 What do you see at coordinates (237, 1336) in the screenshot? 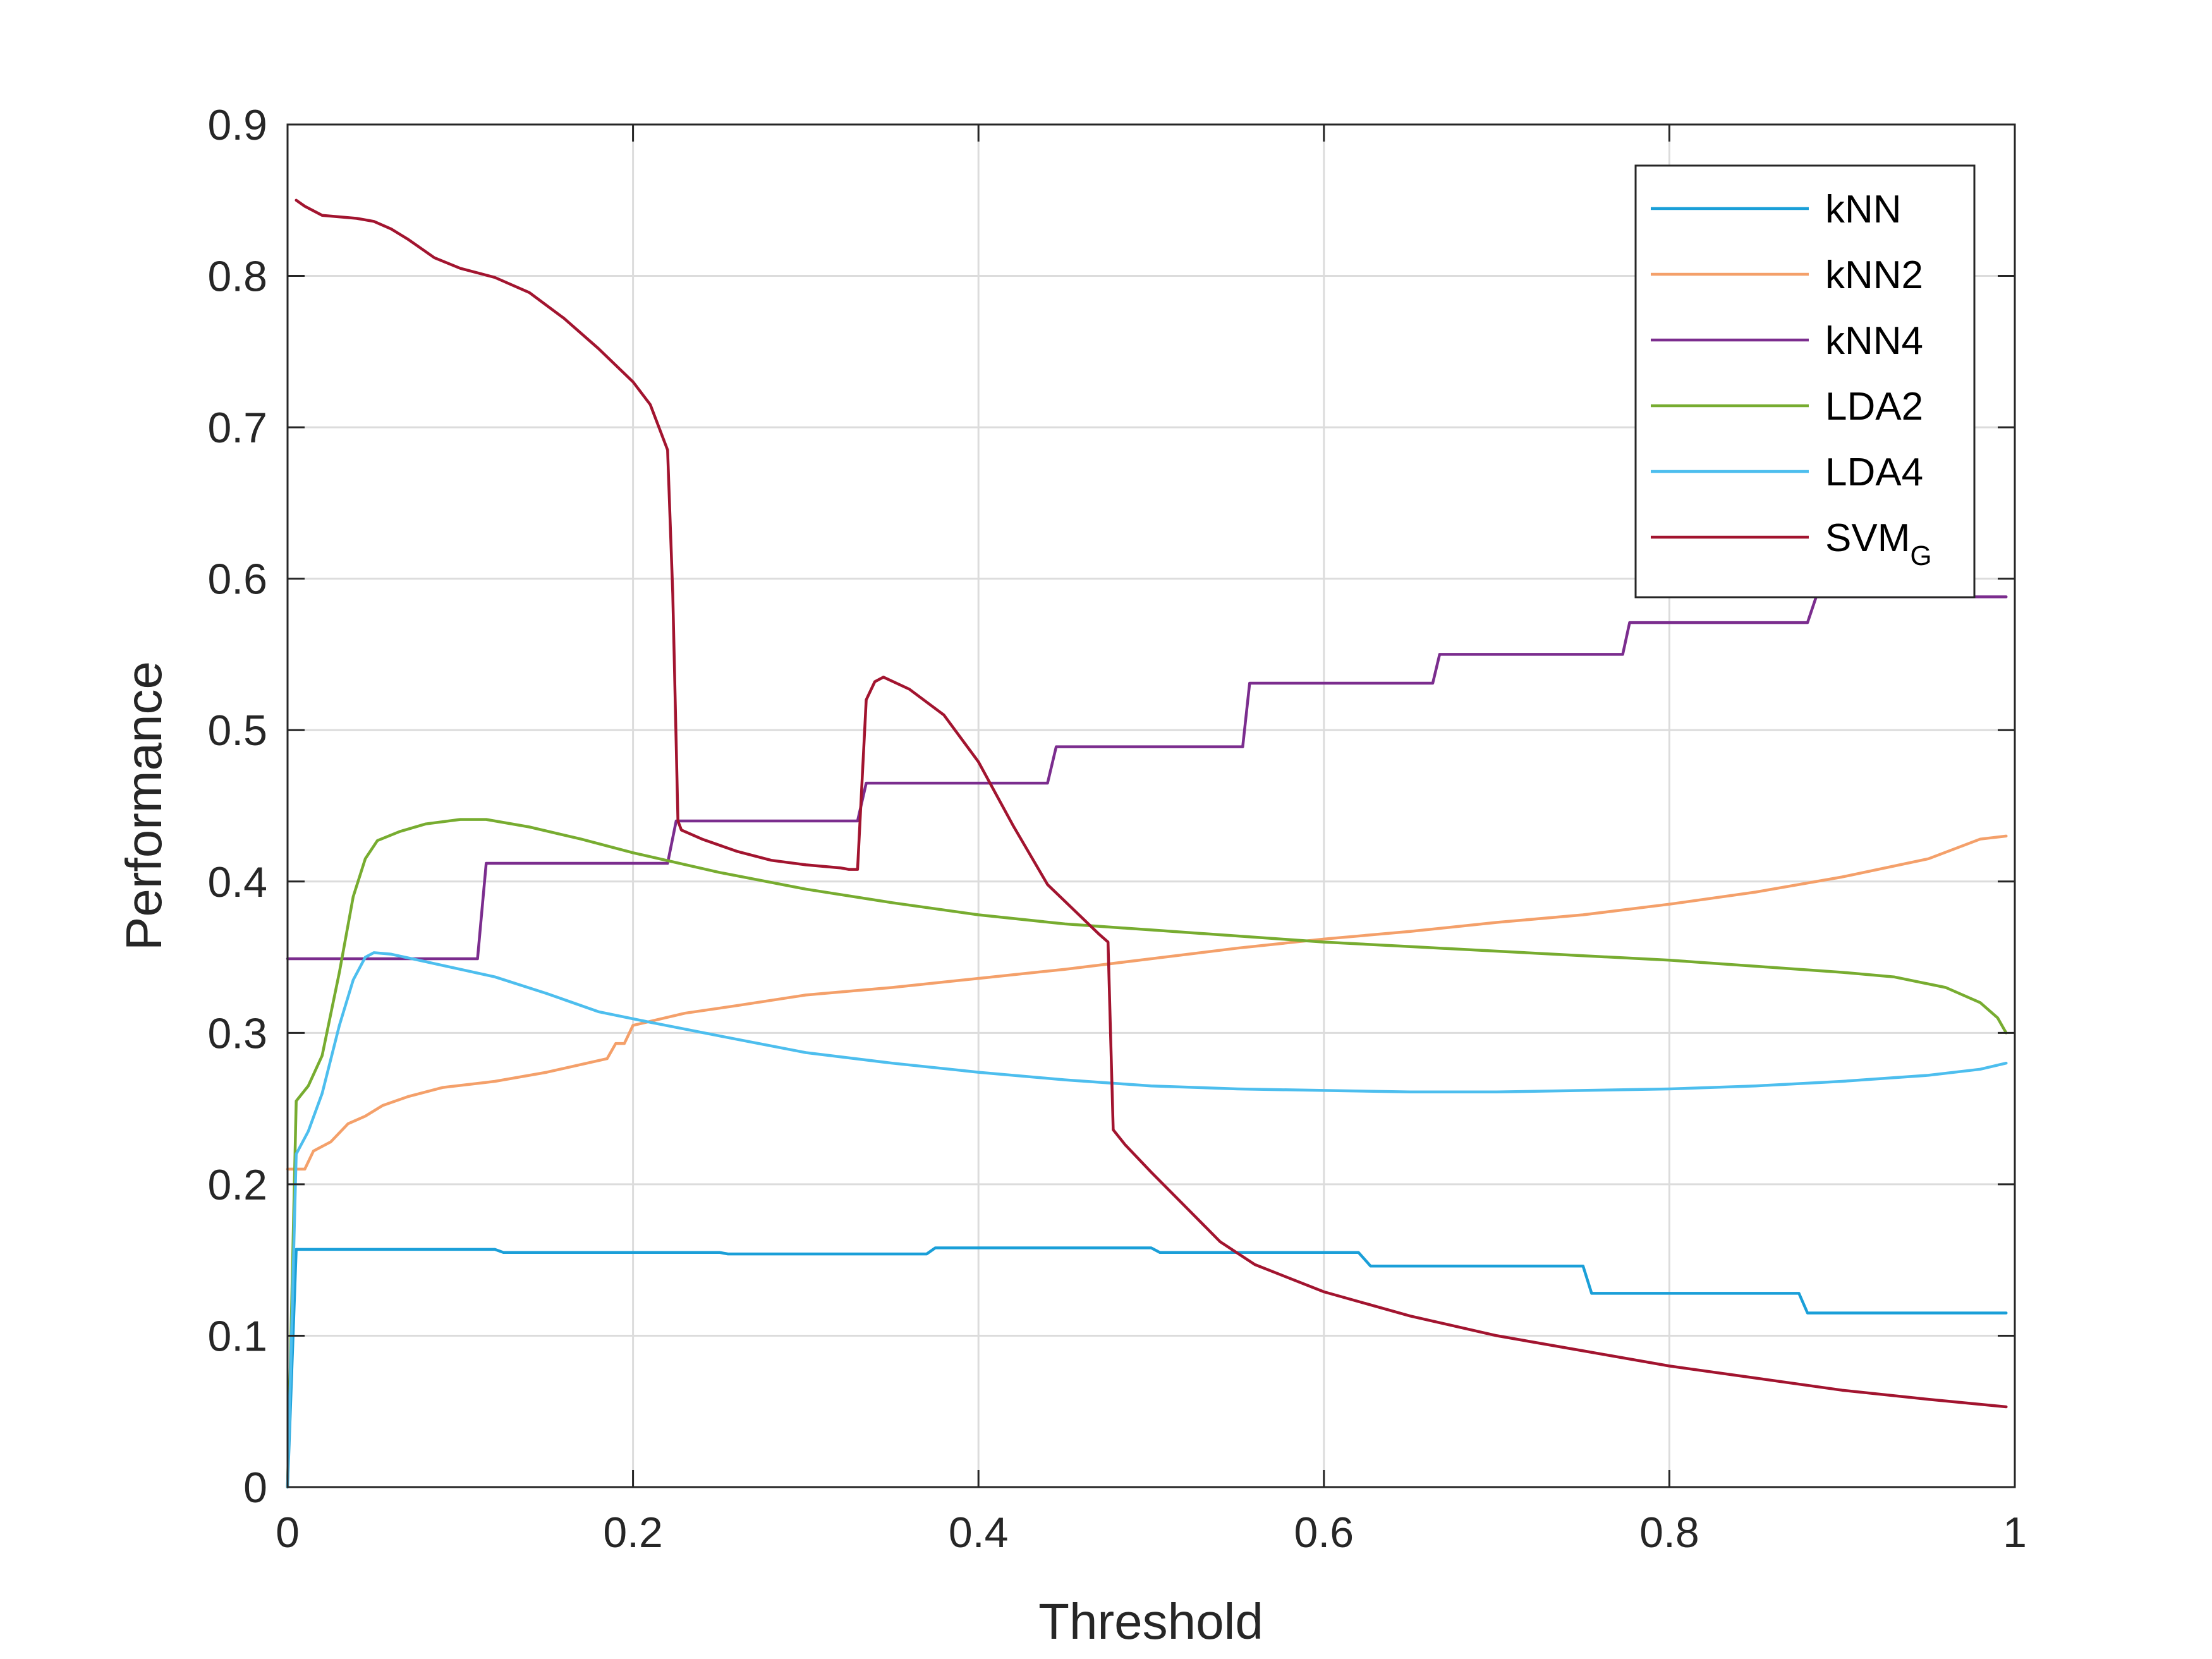
I see `y-tick-label: 0.1` at bounding box center [237, 1336].